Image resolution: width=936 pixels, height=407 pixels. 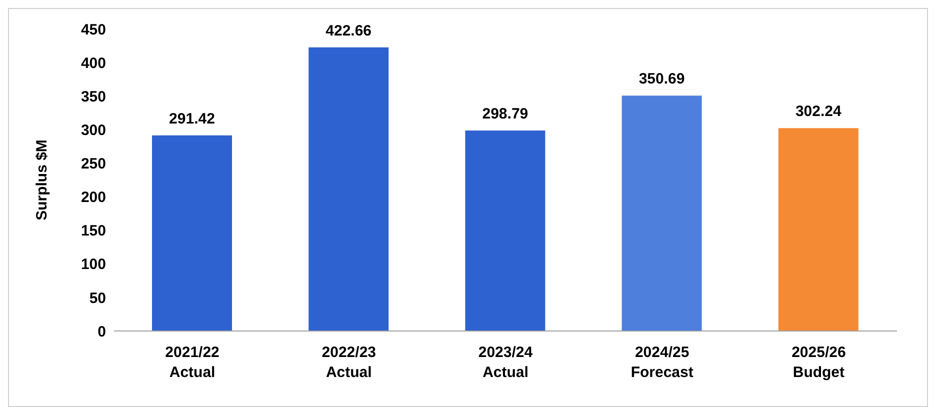 What do you see at coordinates (93, 63) in the screenshot?
I see `y-tick-label: 400` at bounding box center [93, 63].